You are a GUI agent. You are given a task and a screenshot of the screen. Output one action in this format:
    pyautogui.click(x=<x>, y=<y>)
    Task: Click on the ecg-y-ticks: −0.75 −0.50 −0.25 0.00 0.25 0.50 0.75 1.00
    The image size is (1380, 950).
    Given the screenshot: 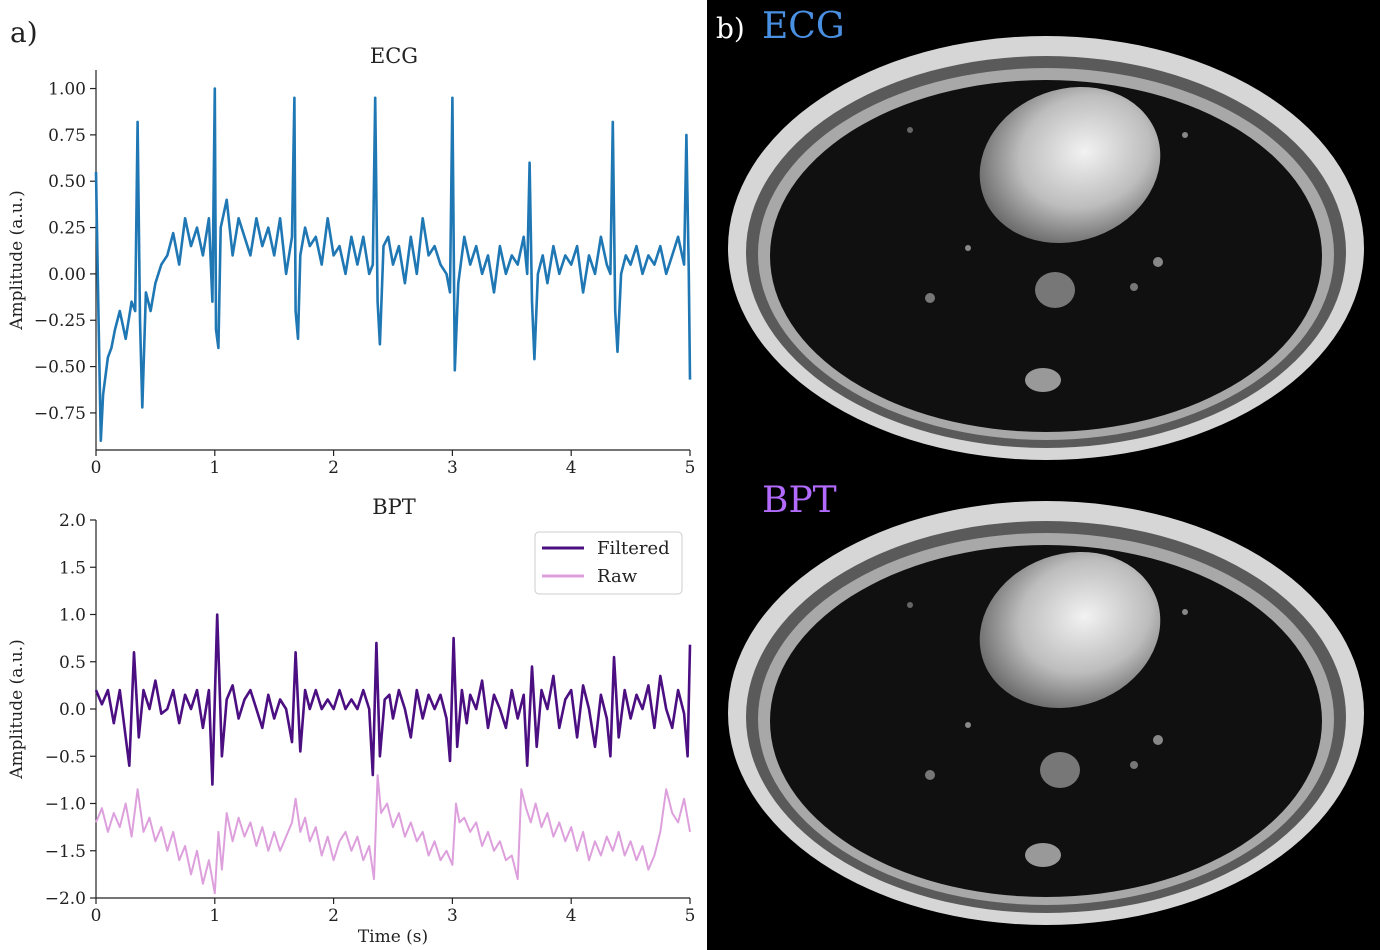 What is the action you would take?
    pyautogui.click(x=65, y=252)
    